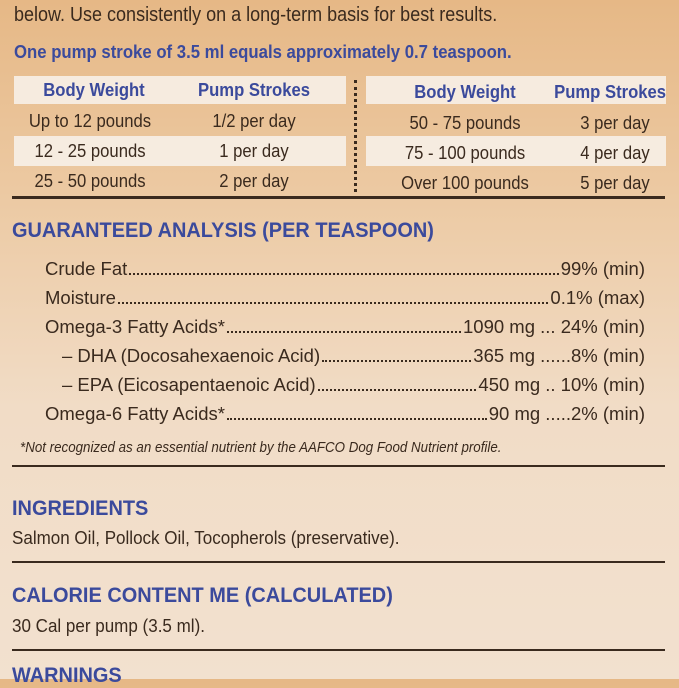 The image size is (679, 688). I want to click on analysis-value: 450 mg .. 10% (min), so click(561, 384).